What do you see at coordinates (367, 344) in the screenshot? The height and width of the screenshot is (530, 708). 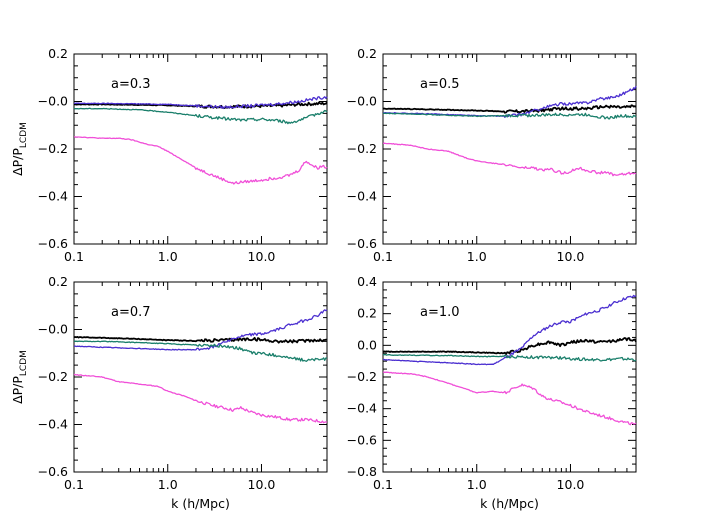 I see `y-tick-label: 0.0` at bounding box center [367, 344].